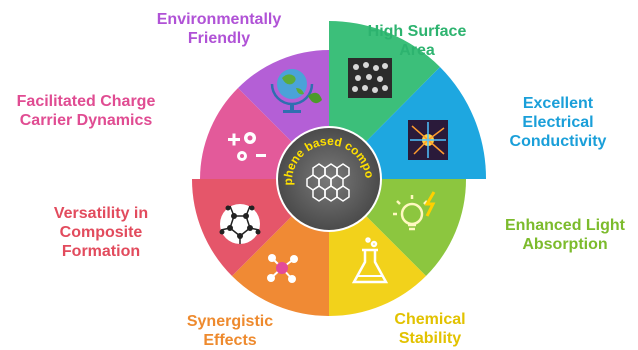  I want to click on label-charge-carrier: Facilitated Charge Carrier Dynamics, so click(86, 111).